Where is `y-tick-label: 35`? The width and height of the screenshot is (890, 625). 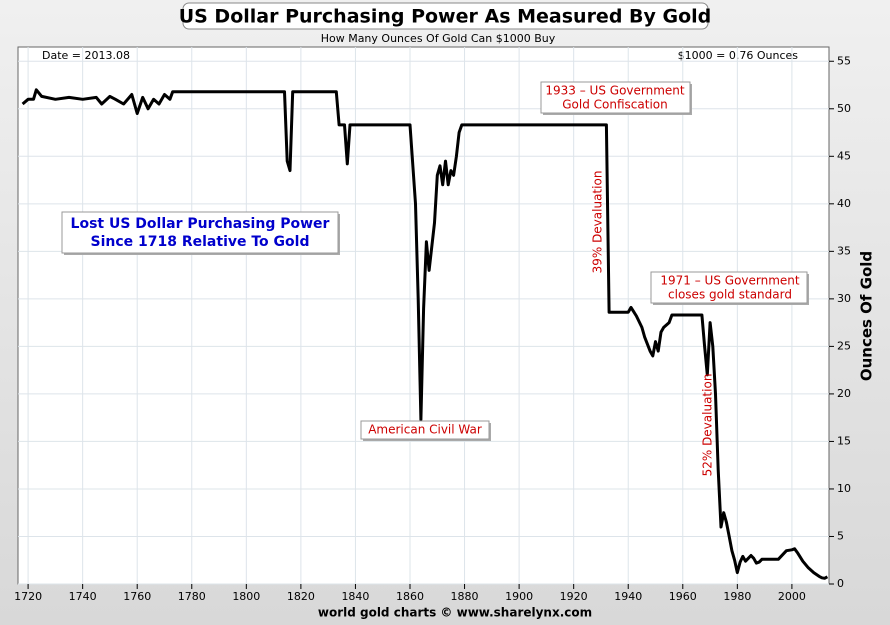
y-tick-label: 35 is located at coordinates (844, 250).